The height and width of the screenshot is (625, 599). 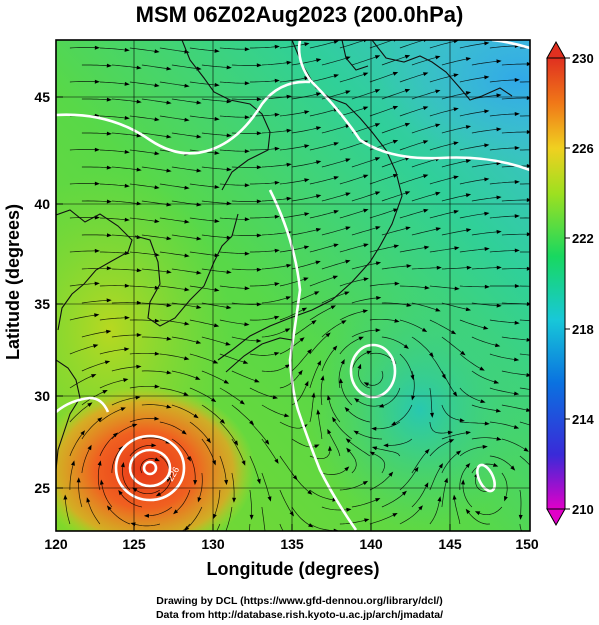 What do you see at coordinates (583, 329) in the screenshot?
I see `colorbar-tick-label: 218` at bounding box center [583, 329].